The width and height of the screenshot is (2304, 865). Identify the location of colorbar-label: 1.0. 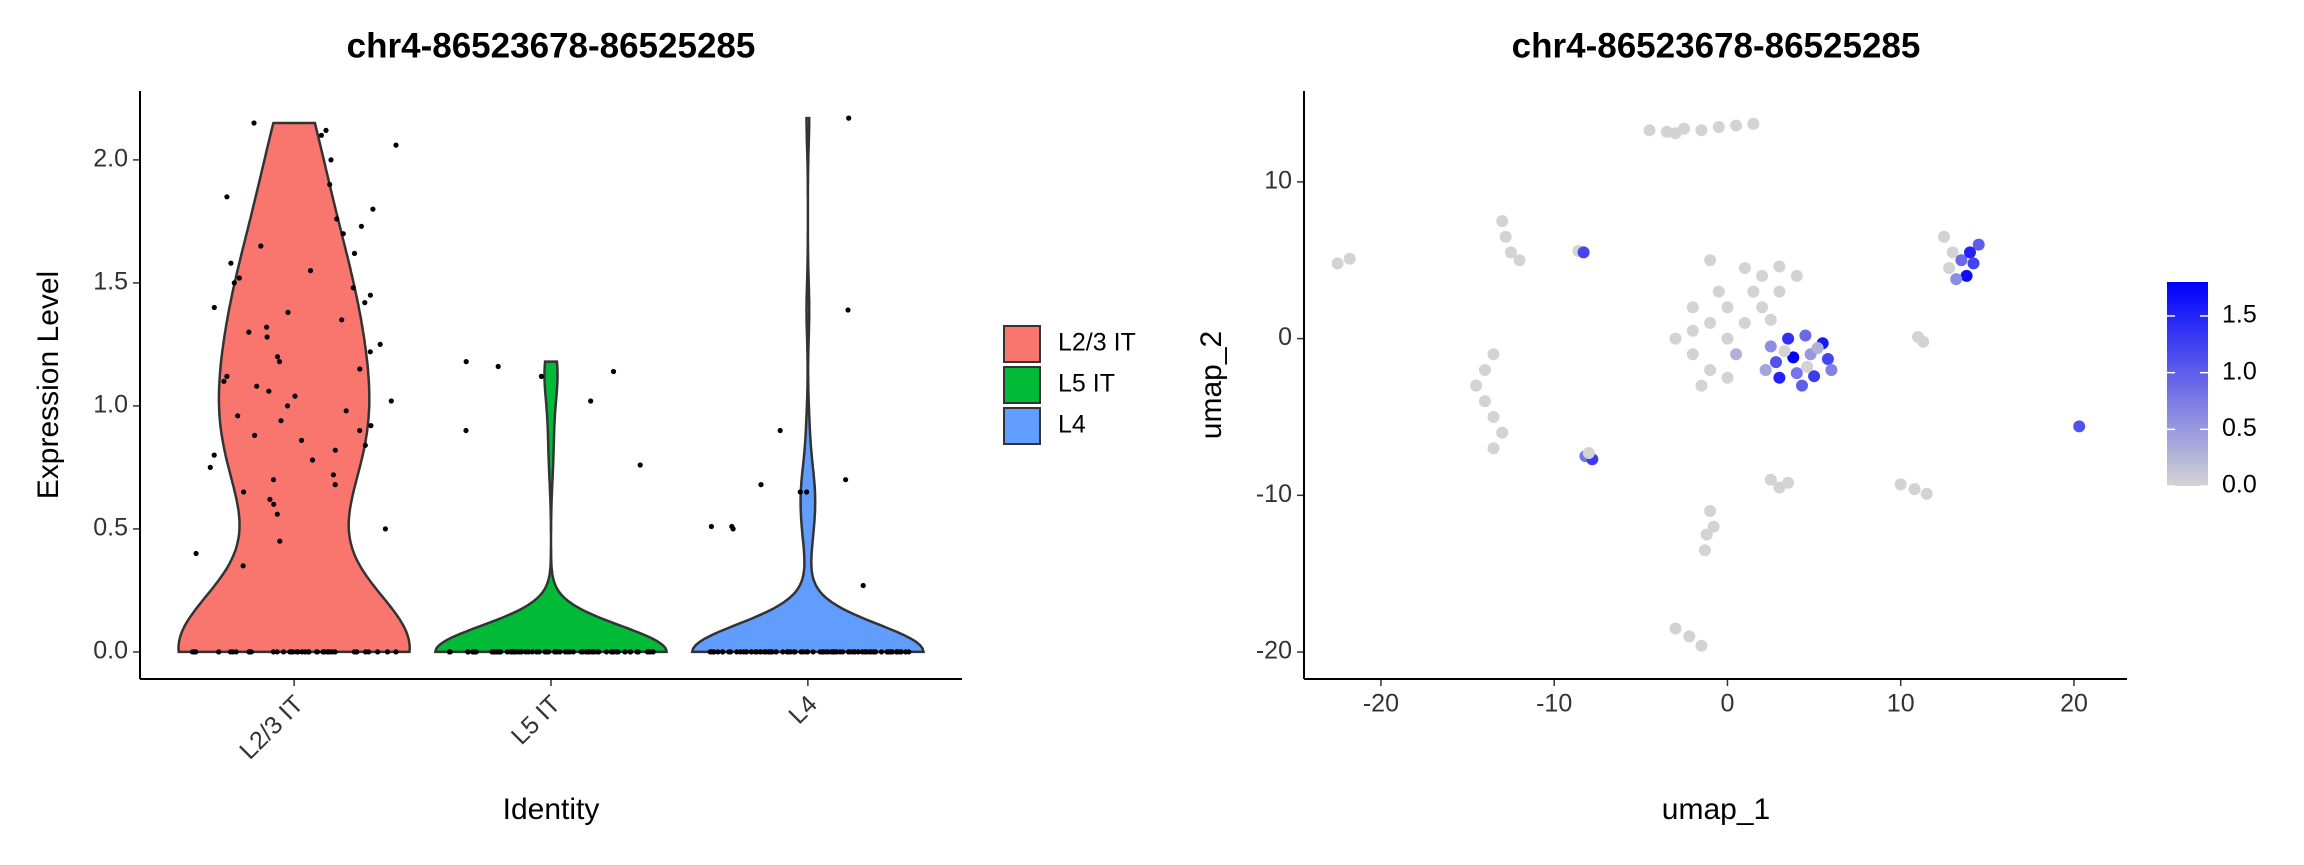
(2239, 371).